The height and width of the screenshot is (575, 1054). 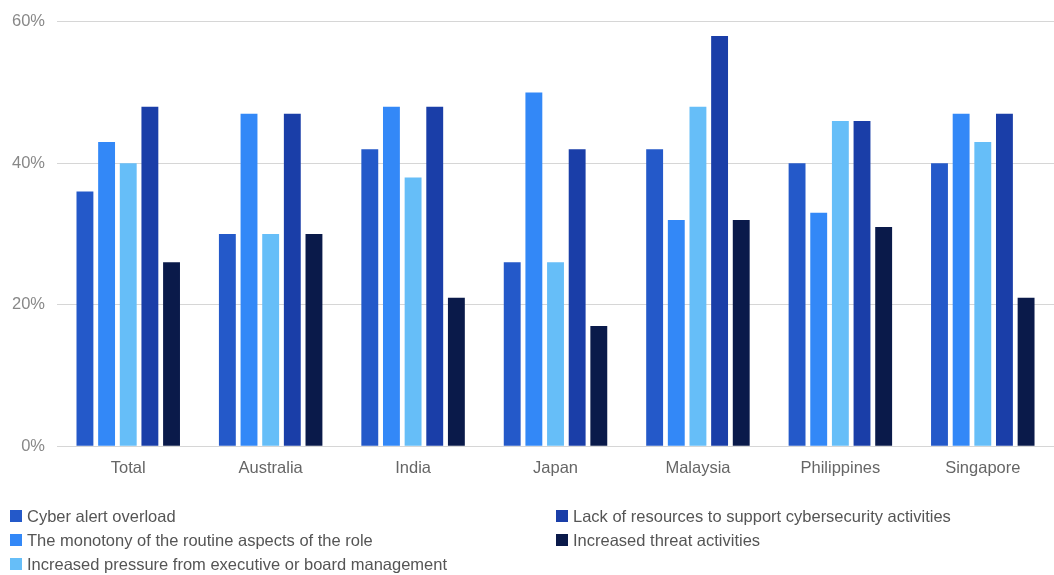 What do you see at coordinates (128, 466) in the screenshot?
I see `x-tick-label: Total` at bounding box center [128, 466].